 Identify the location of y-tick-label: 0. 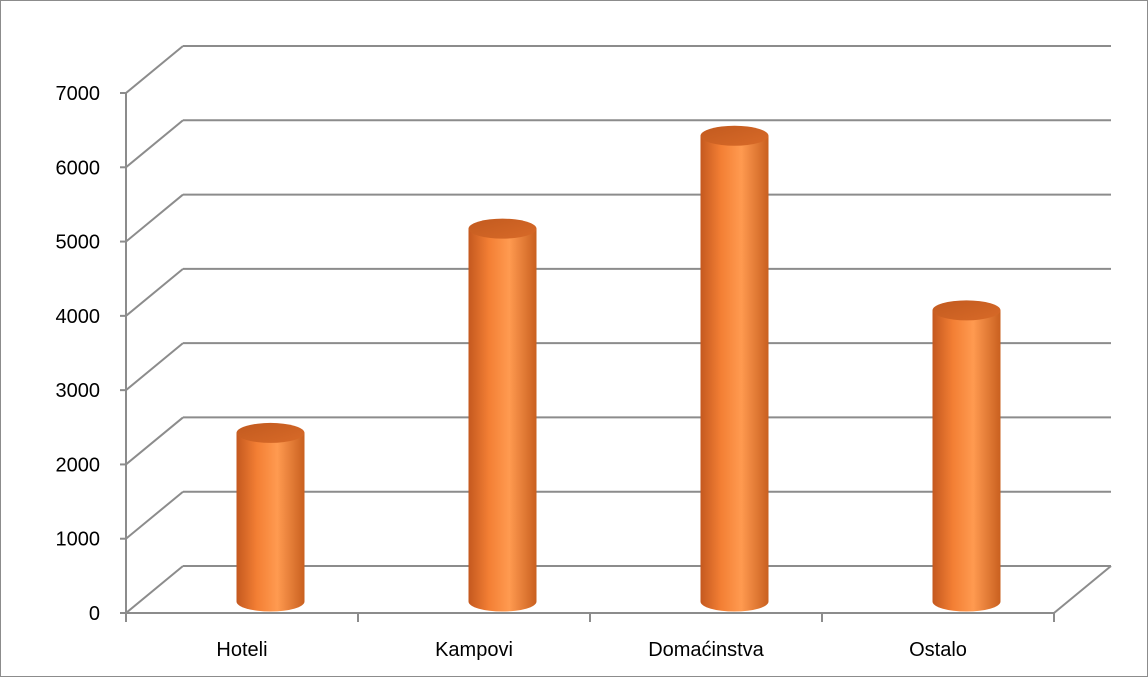
(94, 614).